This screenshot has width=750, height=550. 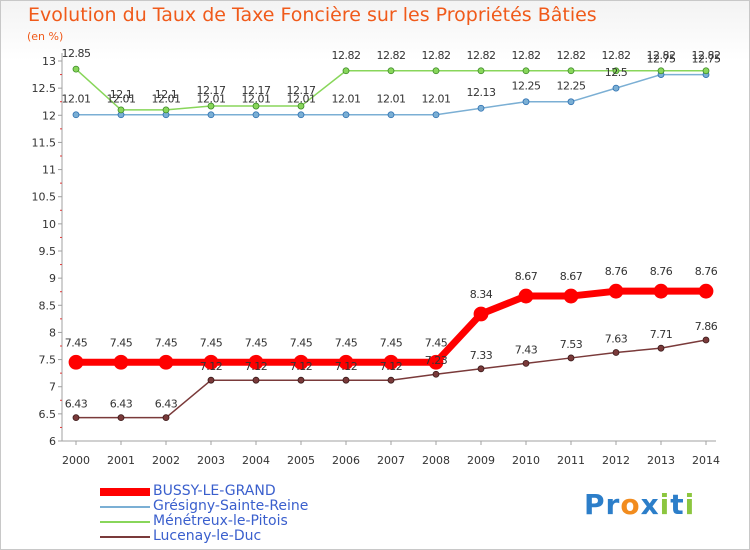 I want to click on y-tick-label: 7.5, so click(x=48, y=360).